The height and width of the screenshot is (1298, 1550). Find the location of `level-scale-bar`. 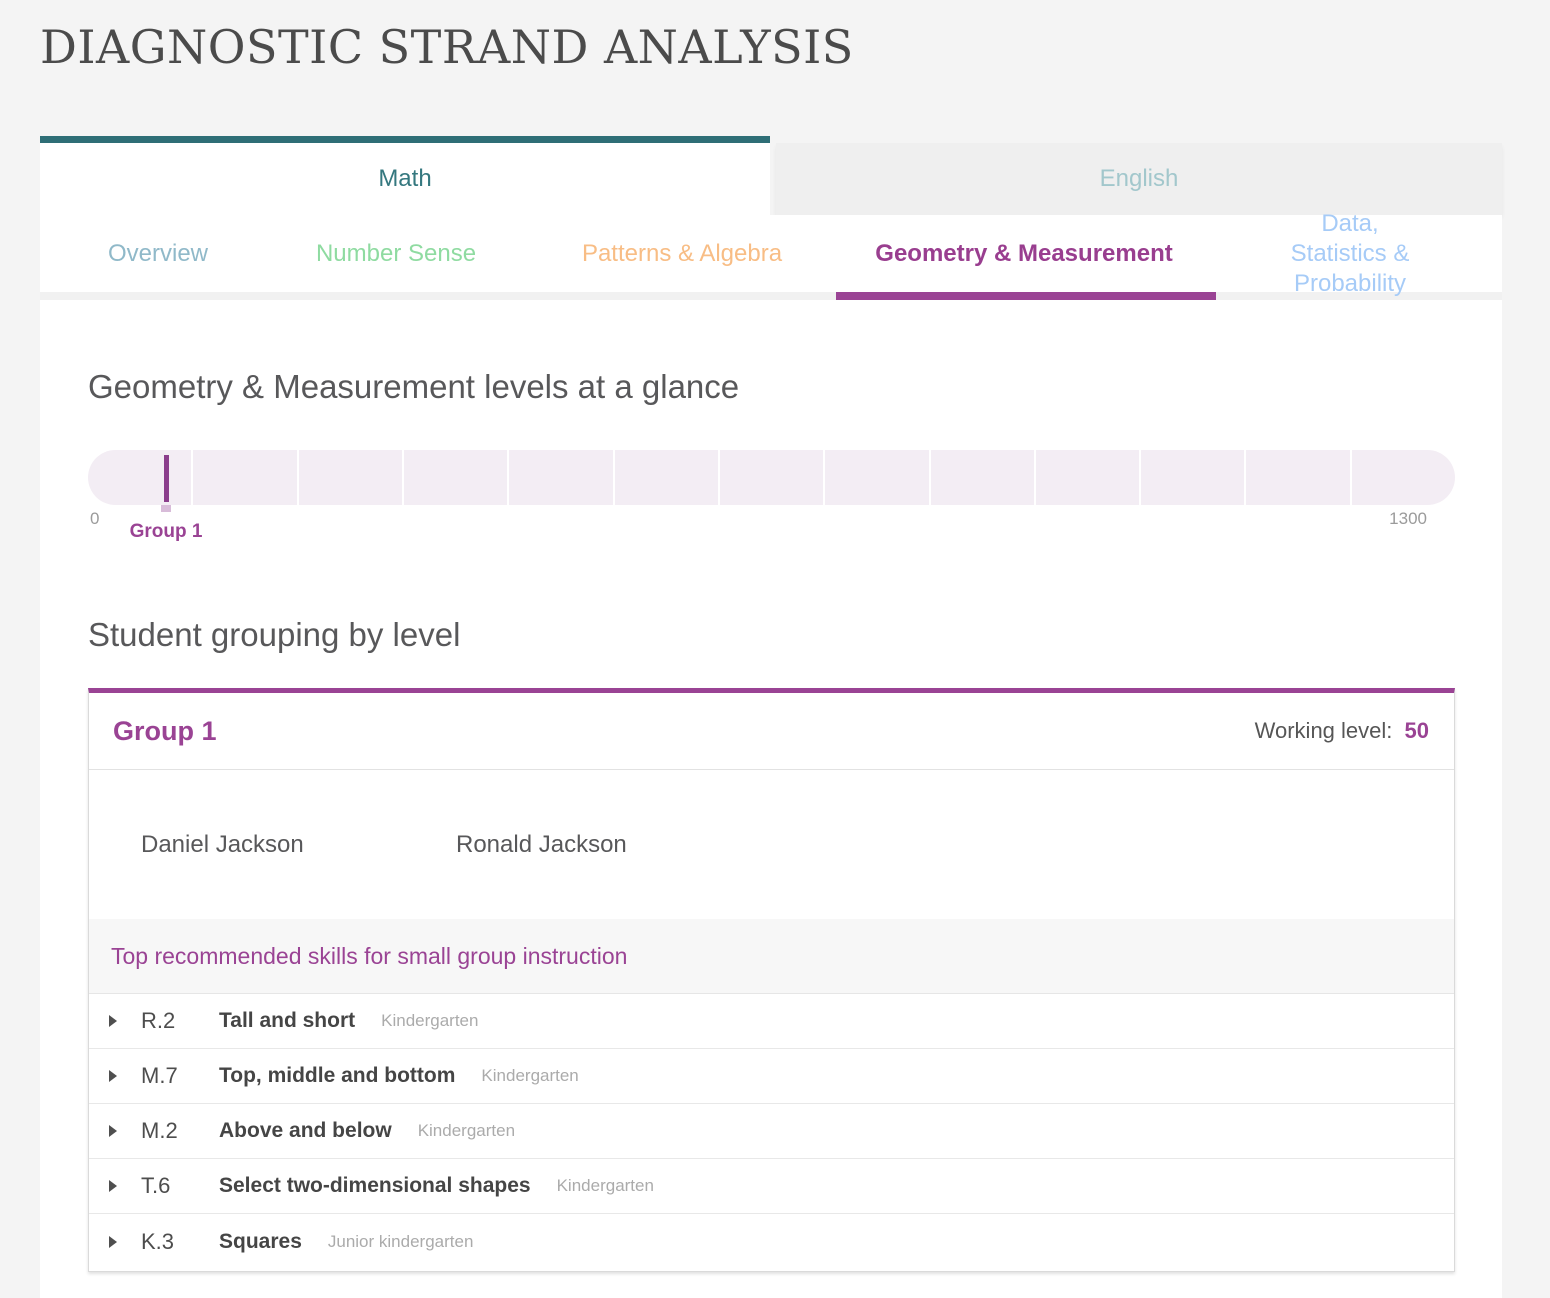

level-scale-bar is located at coordinates (771, 477).